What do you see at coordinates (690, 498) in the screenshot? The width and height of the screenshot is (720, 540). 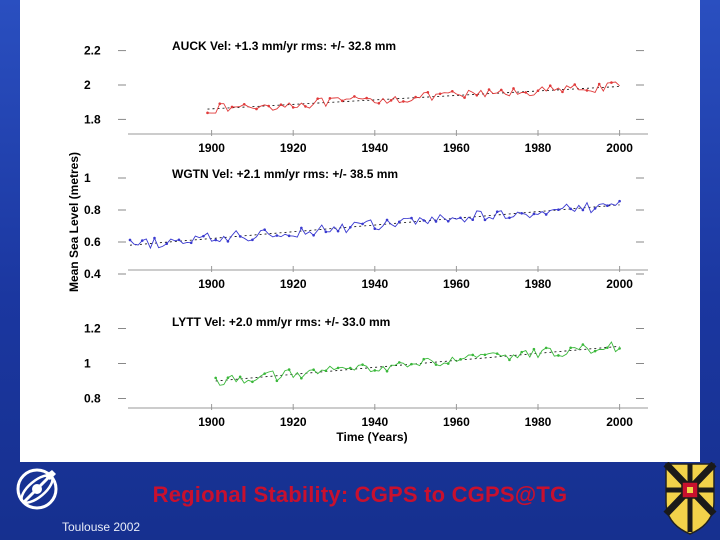 I see `university-crest-icon` at bounding box center [690, 498].